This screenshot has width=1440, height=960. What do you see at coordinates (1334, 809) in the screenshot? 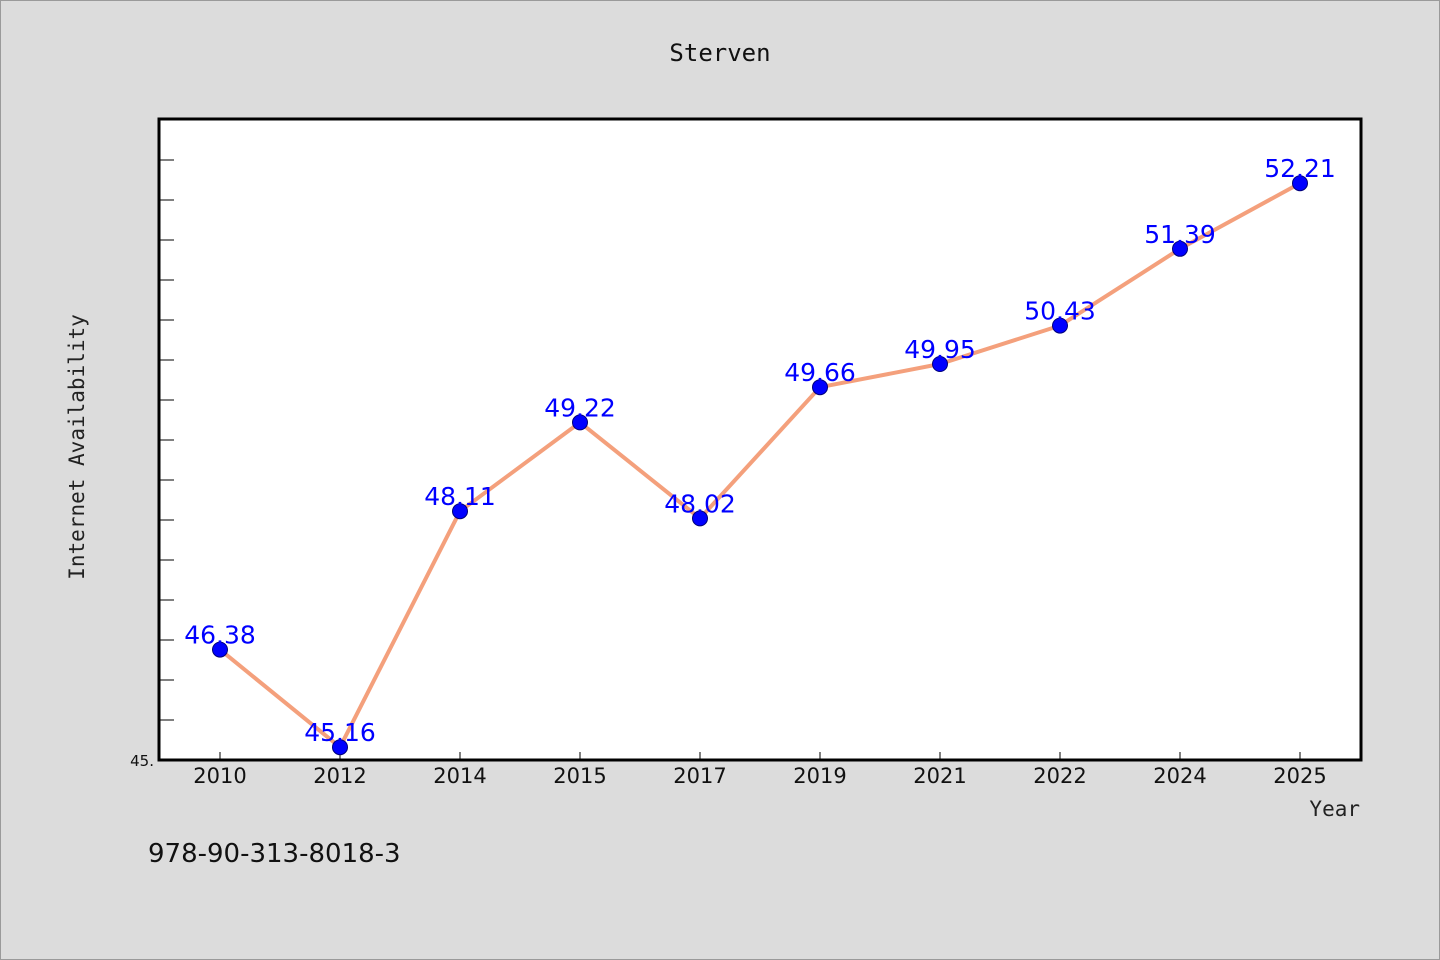
I see `x-axis-title: Year` at bounding box center [1334, 809].